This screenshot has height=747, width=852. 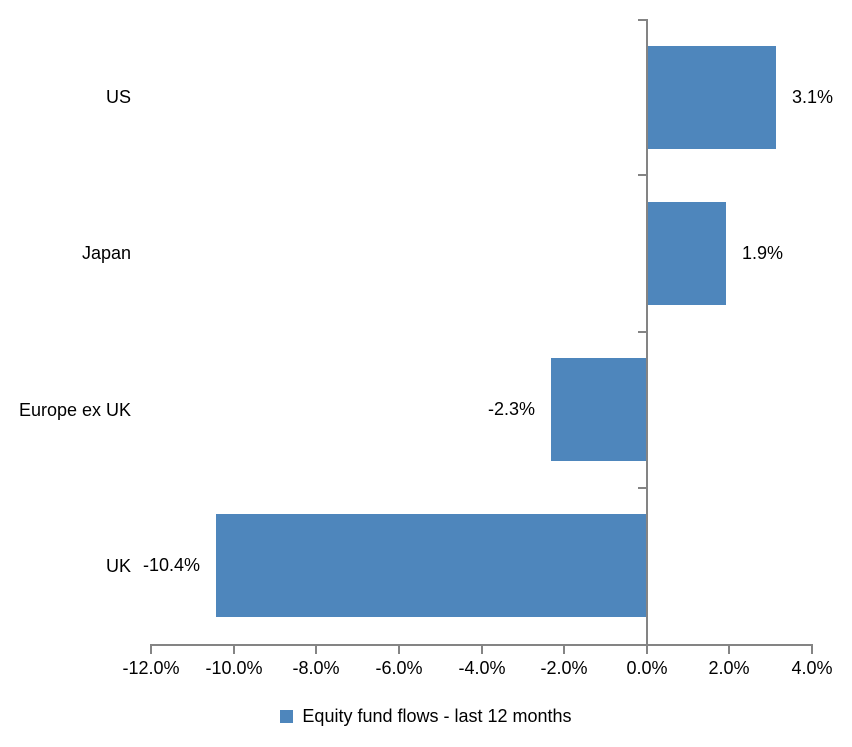 I want to click on value-label: -2.3%, so click(x=511, y=409).